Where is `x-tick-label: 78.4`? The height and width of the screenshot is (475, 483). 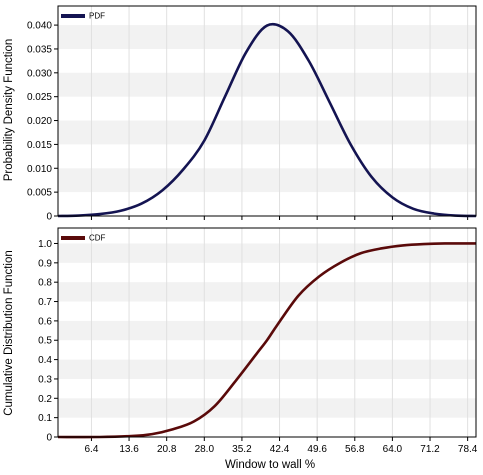
x-tick-label: 78.4 is located at coordinates (468, 449).